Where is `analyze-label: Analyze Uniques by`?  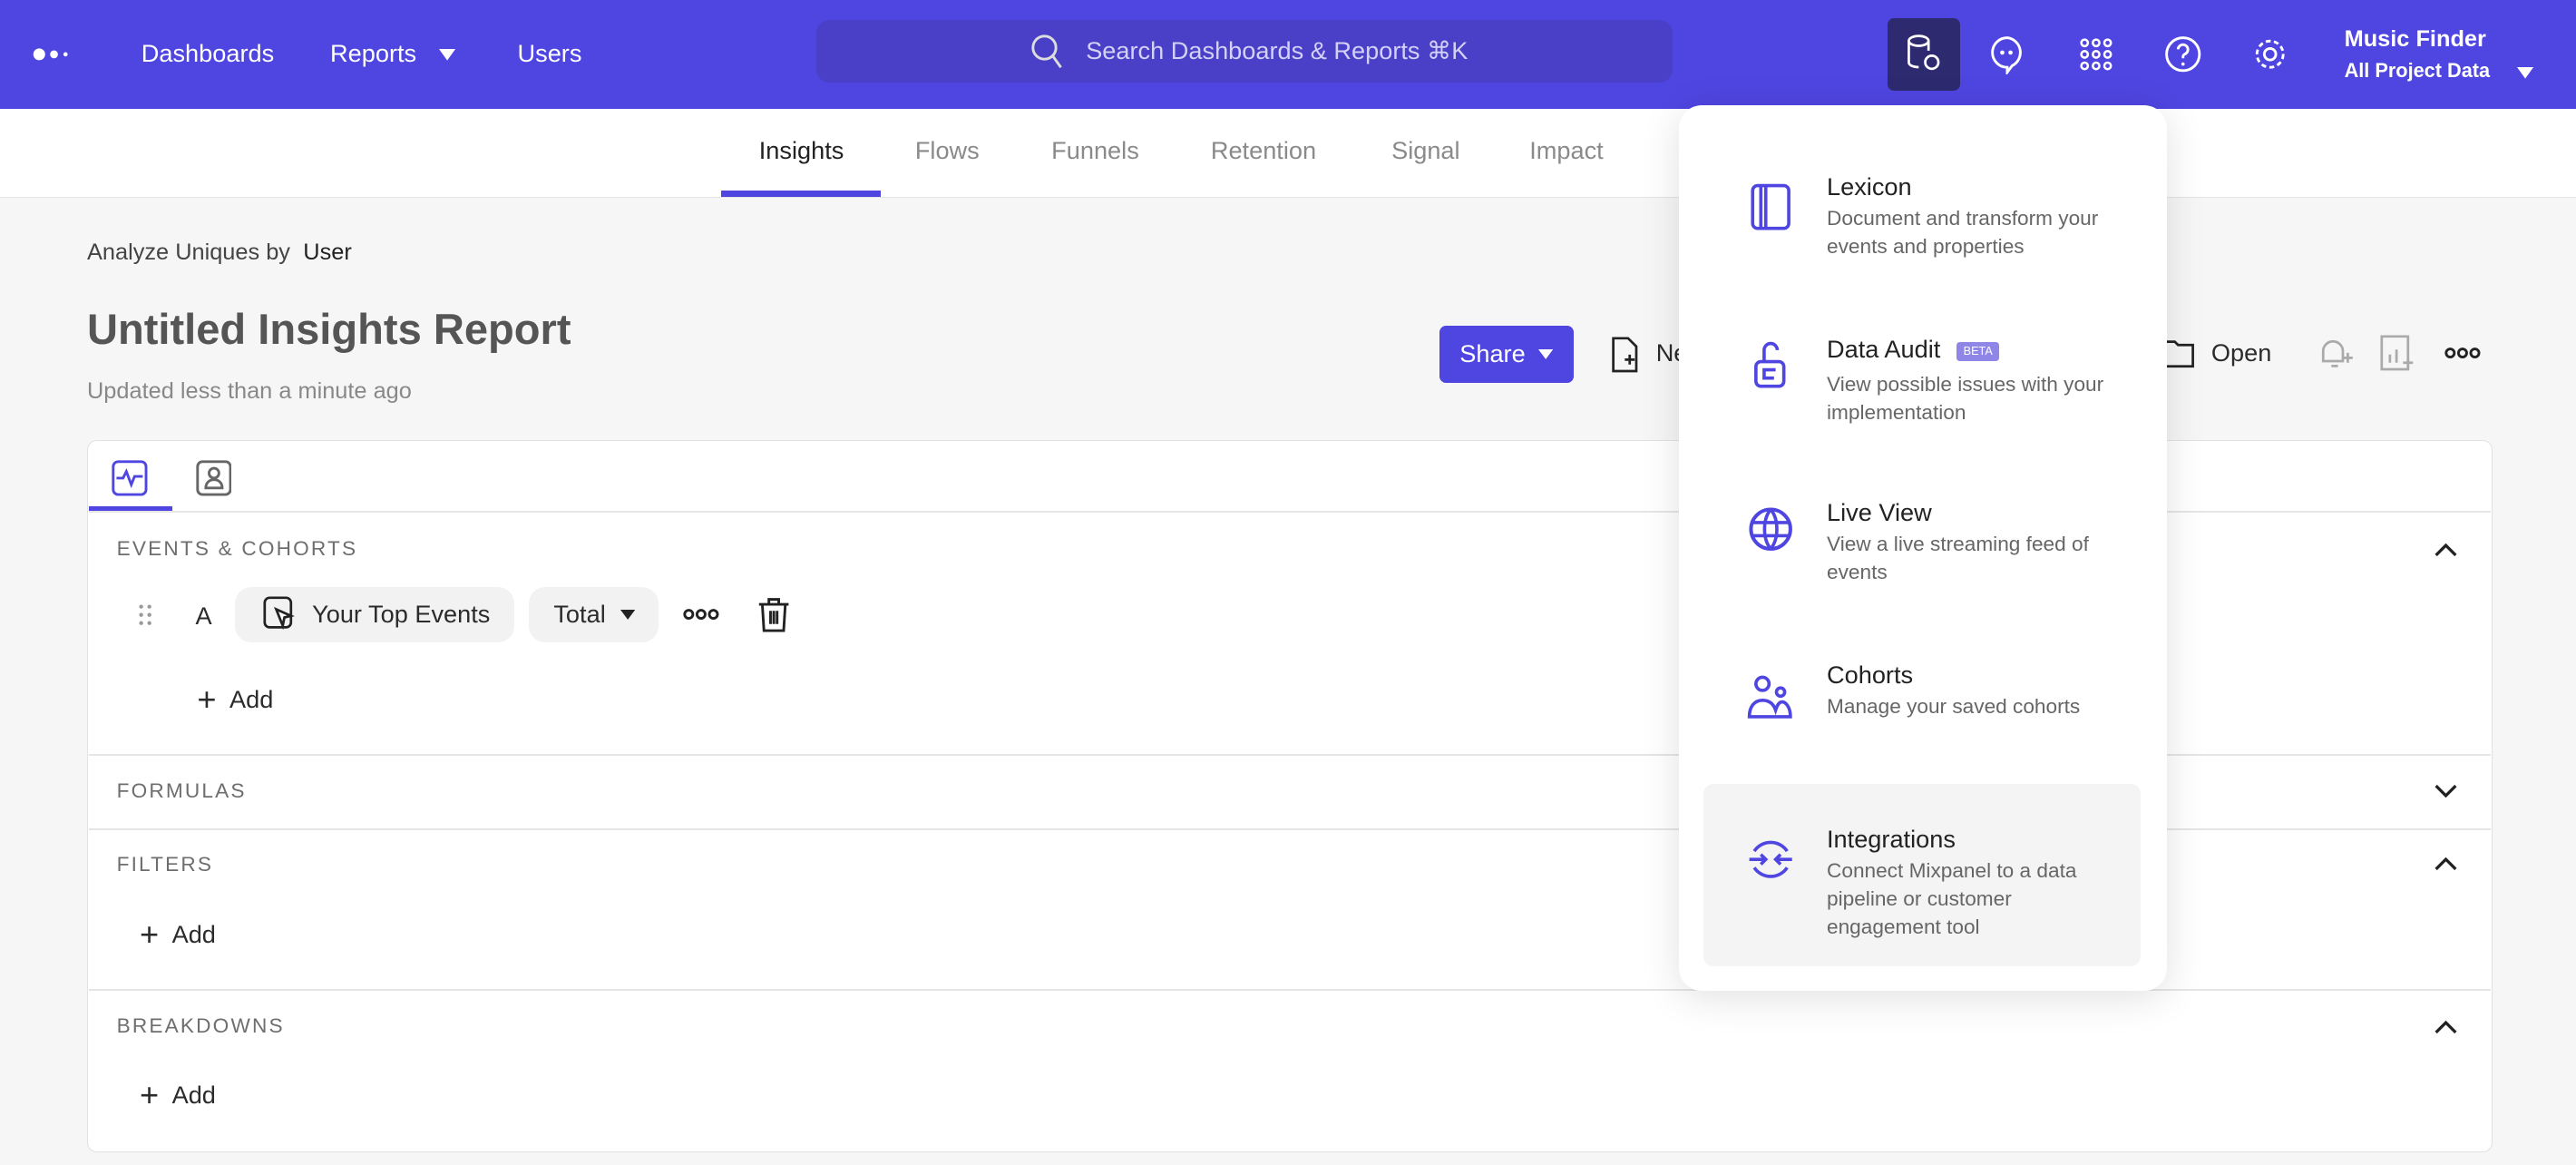 analyze-label: Analyze Uniques by is located at coordinates (188, 253).